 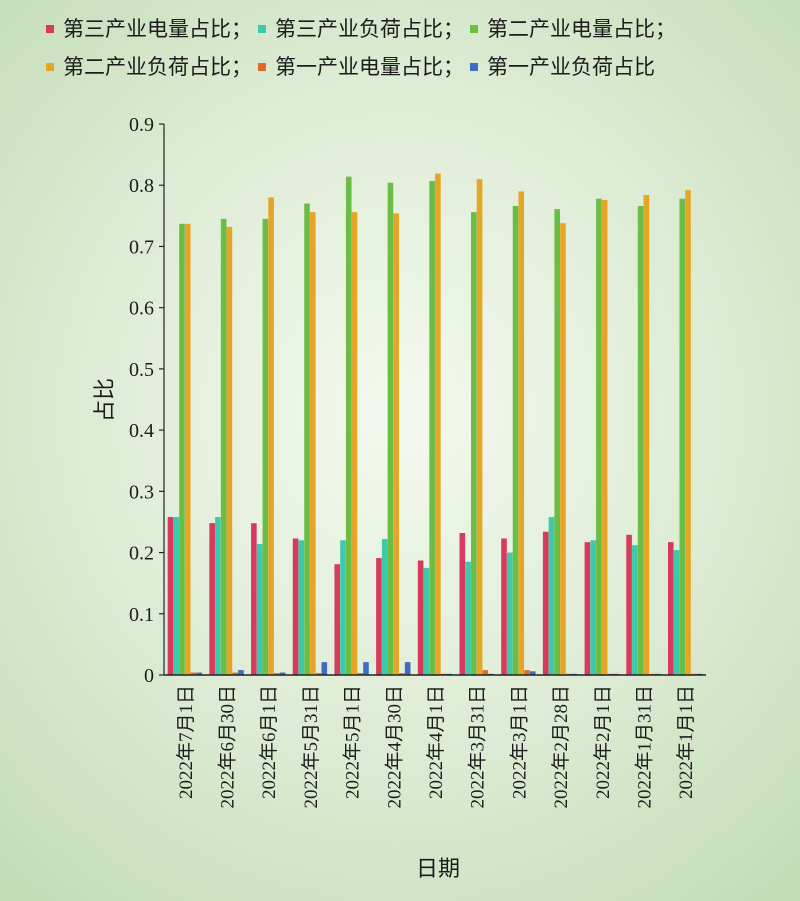 What do you see at coordinates (157, 67) in the screenshot?
I see `legend-label: 第二产业负荷占比；` at bounding box center [157, 67].